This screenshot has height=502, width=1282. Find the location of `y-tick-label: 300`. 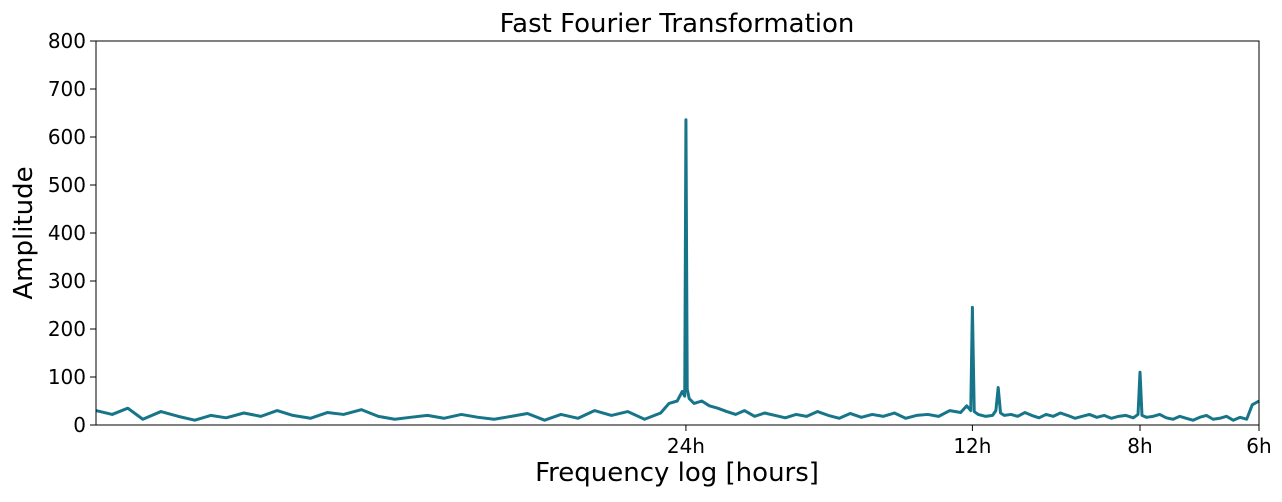

y-tick-label: 300 is located at coordinates (67, 281).